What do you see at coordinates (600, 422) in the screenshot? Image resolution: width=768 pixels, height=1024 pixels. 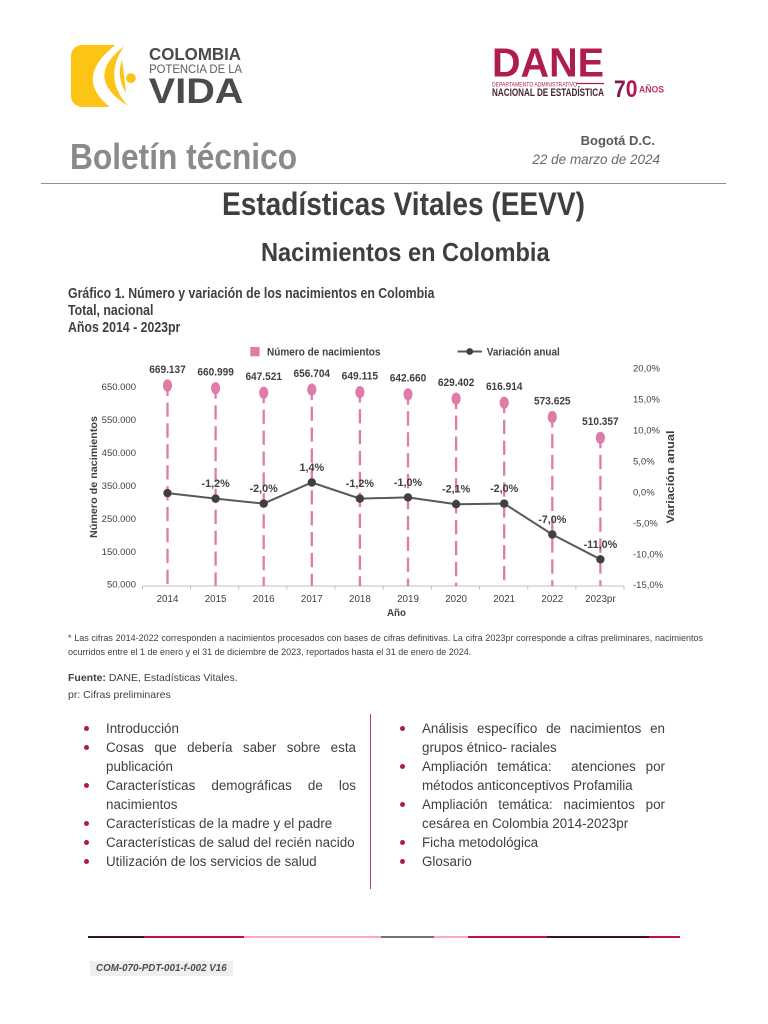 I see `svg-text: 510.357` at bounding box center [600, 422].